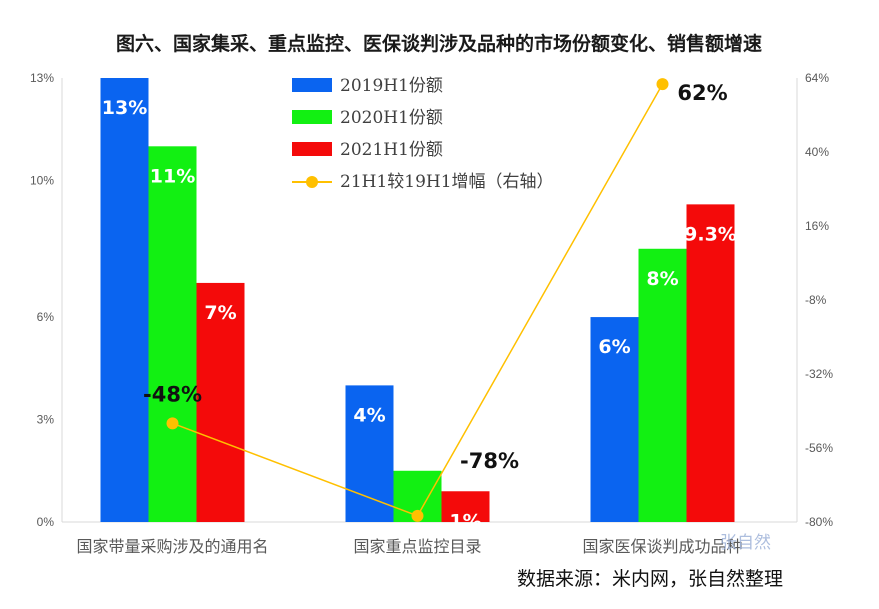  Describe the element at coordinates (819, 374) in the screenshot. I see `right-tick-label: -32%` at that location.